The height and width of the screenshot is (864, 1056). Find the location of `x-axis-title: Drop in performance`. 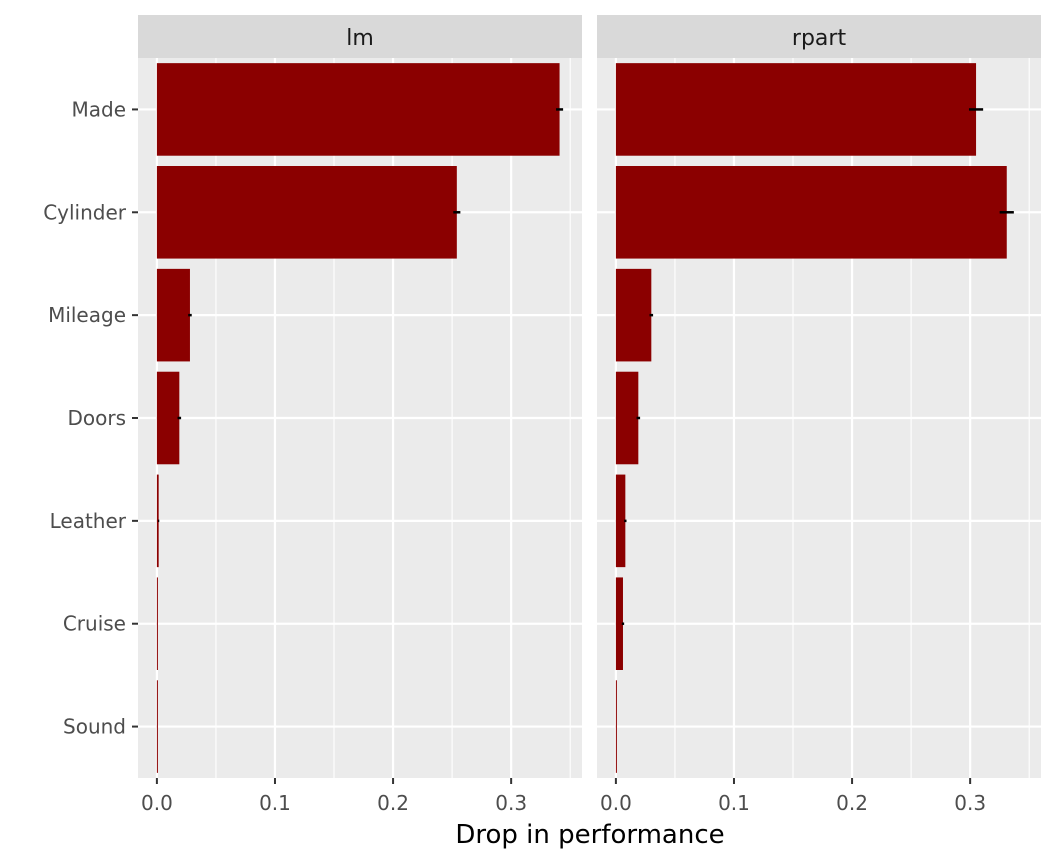

x-axis-title: Drop in performance is located at coordinates (589, 835).